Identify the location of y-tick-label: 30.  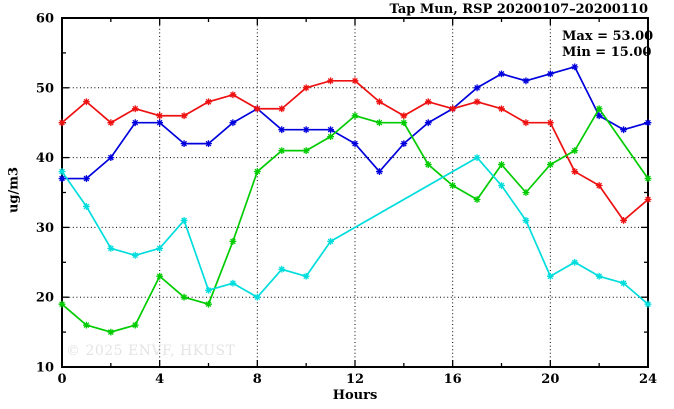
(45, 228).